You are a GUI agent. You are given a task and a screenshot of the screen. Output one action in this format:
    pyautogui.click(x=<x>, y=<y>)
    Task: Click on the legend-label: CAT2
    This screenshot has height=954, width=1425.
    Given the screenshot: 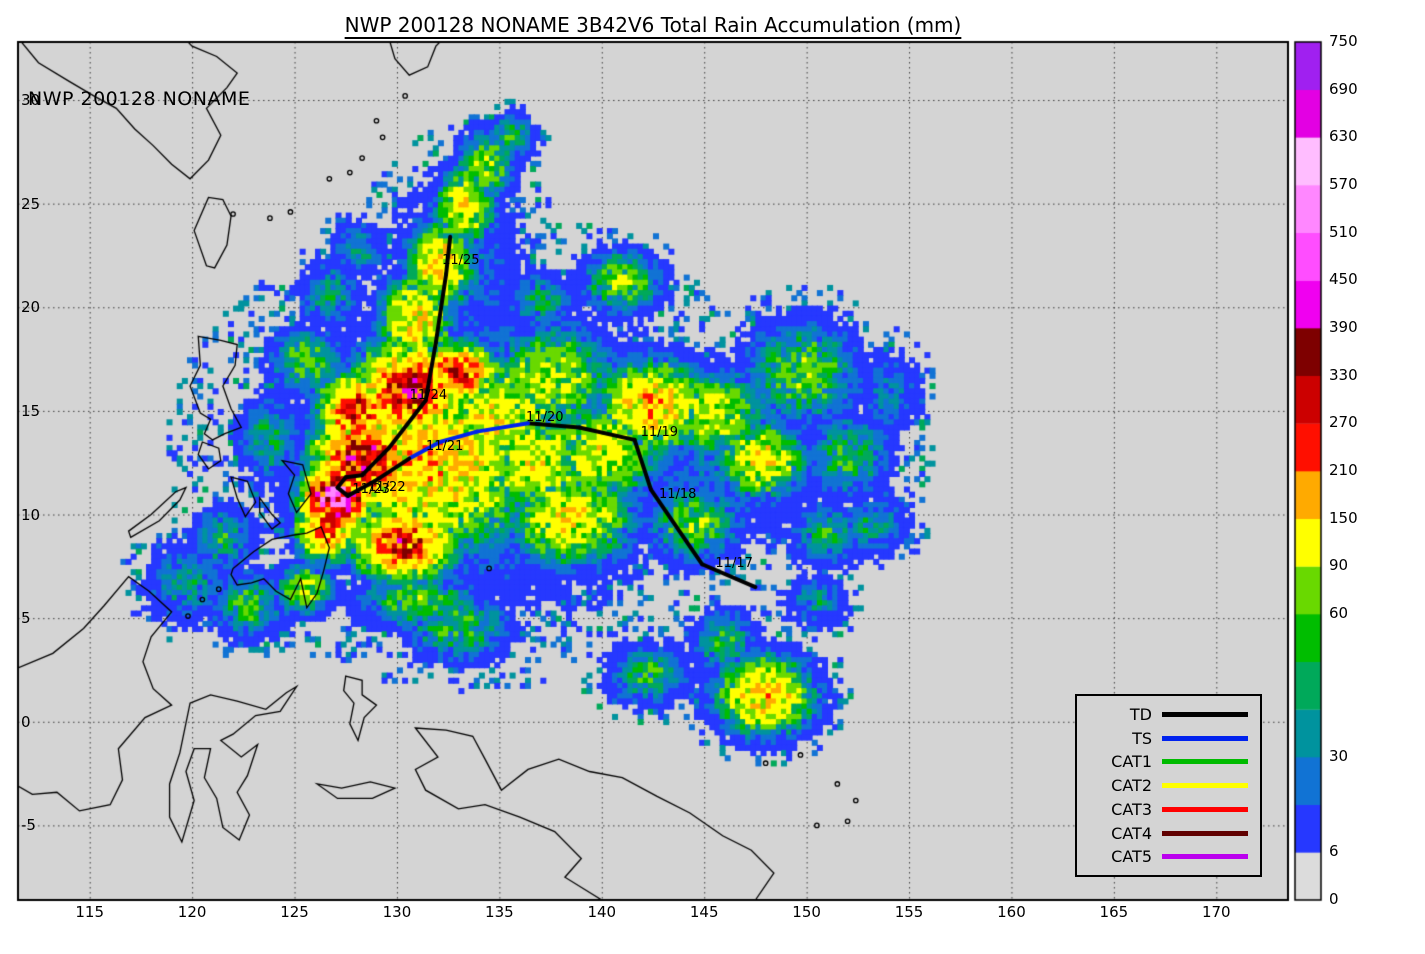 What is the action you would take?
    pyautogui.click(x=1131, y=785)
    